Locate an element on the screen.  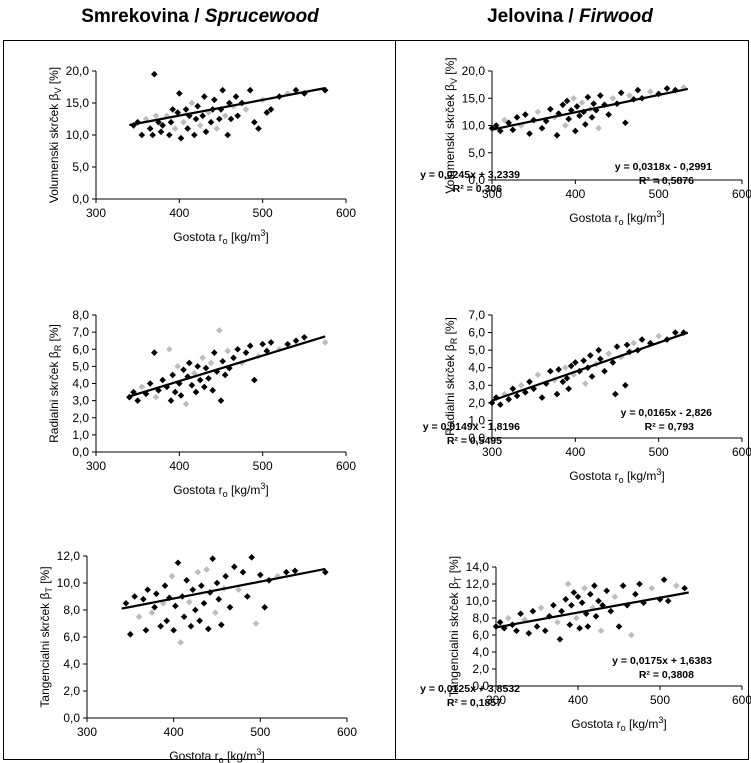
x-tick-label: 300 is located at coordinates (96, 466).